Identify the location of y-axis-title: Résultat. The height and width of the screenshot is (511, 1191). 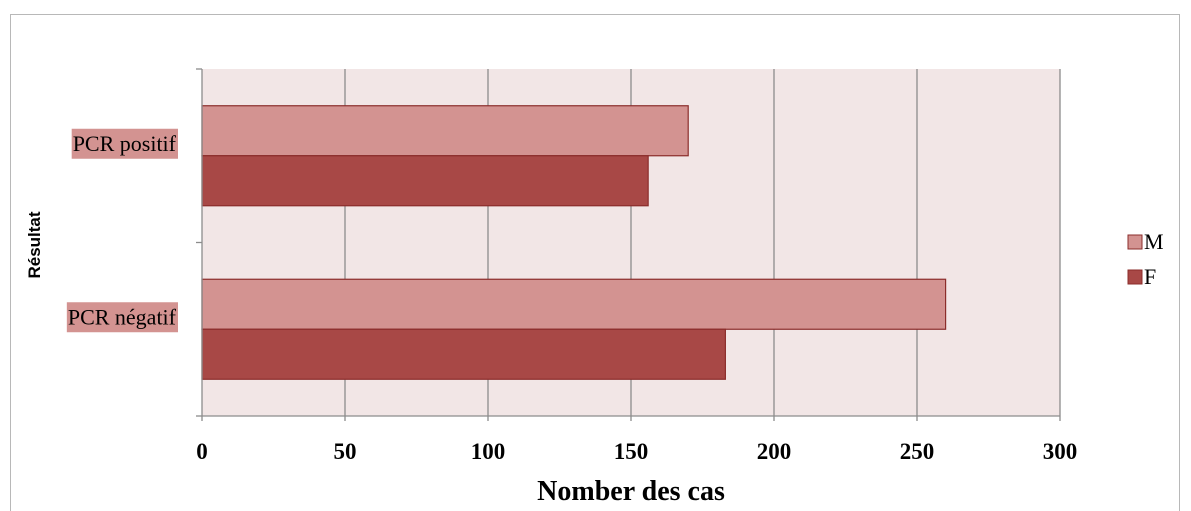
(34, 244).